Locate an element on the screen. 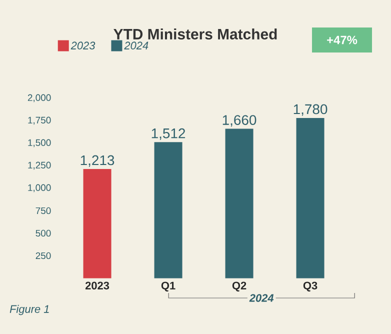 The height and width of the screenshot is (334, 391). x-tick-label: Q3 is located at coordinates (310, 287).